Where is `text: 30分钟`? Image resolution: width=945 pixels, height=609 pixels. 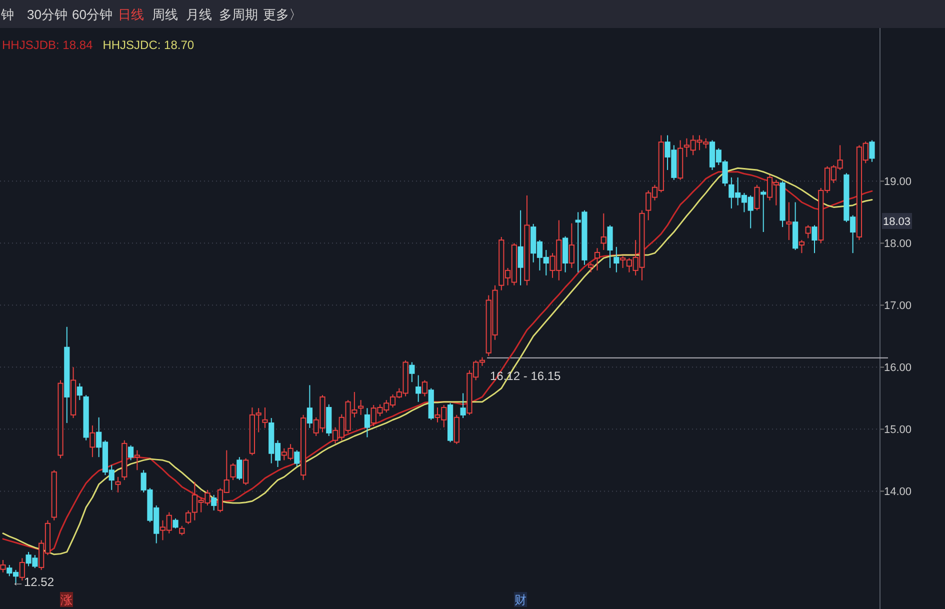
text: 30分钟 is located at coordinates (47, 14).